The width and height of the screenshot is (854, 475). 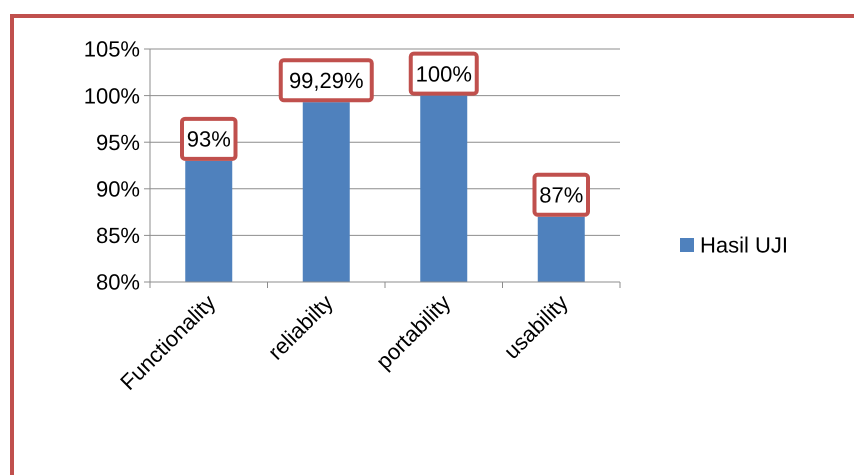 What do you see at coordinates (118, 142) in the screenshot?
I see `y-tick-label: 95%` at bounding box center [118, 142].